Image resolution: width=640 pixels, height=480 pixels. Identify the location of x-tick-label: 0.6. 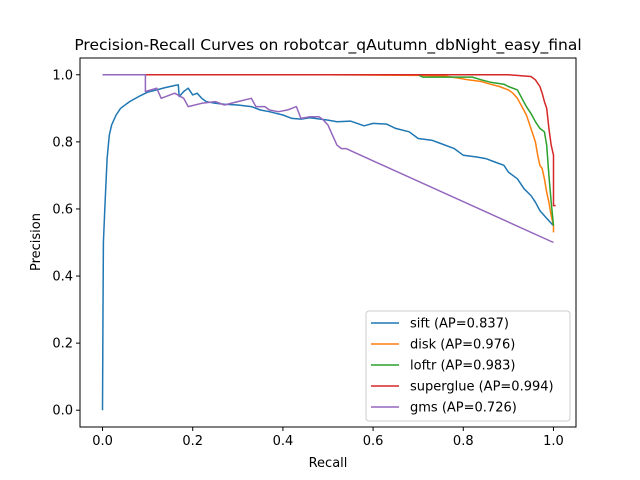
(373, 441).